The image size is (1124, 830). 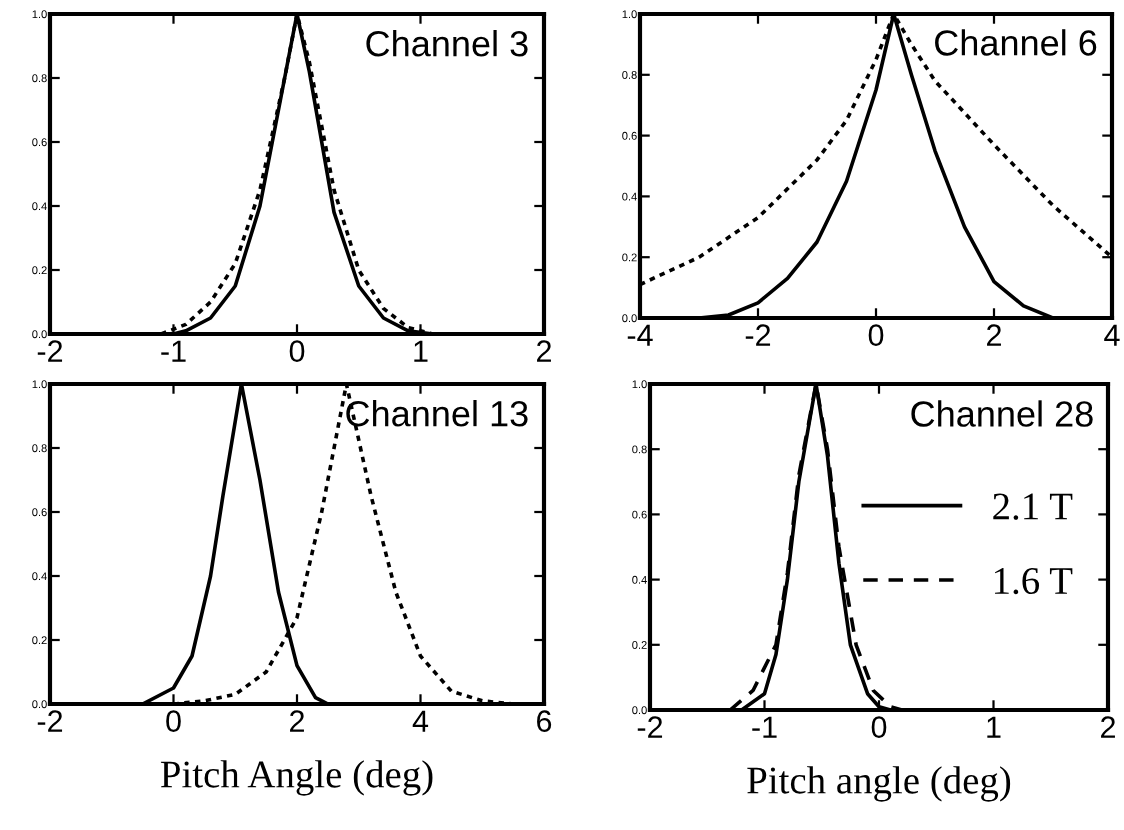 I want to click on legend-label: 1.6 T, so click(x=1034, y=581).